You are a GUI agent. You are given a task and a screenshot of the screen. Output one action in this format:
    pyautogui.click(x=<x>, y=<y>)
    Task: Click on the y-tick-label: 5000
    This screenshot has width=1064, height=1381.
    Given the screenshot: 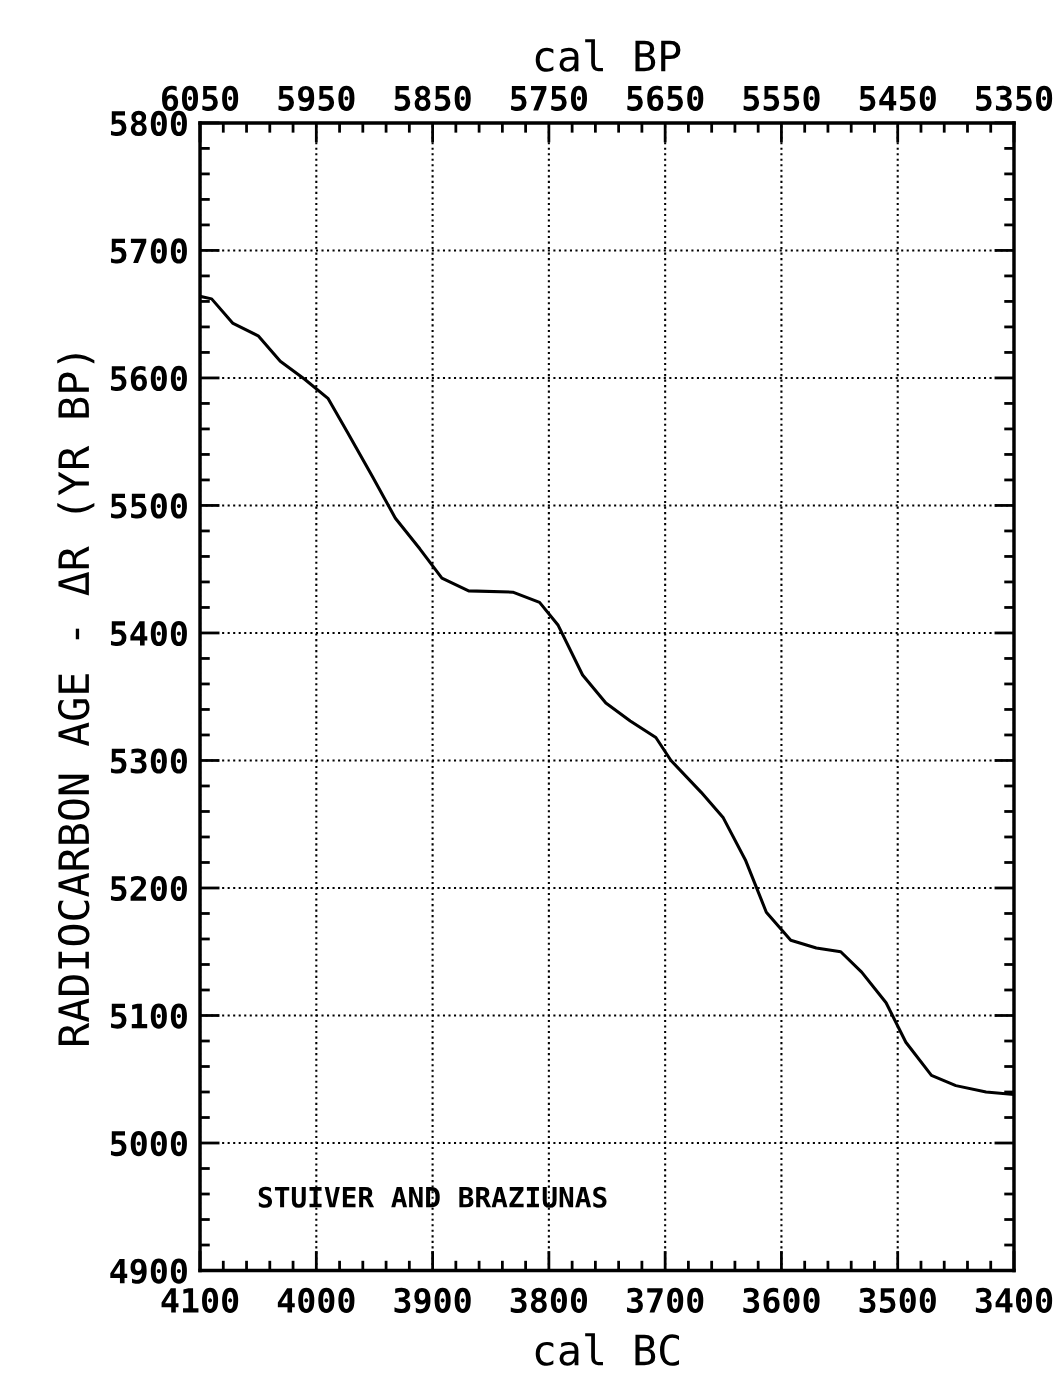 What is the action you would take?
    pyautogui.click(x=148, y=1143)
    